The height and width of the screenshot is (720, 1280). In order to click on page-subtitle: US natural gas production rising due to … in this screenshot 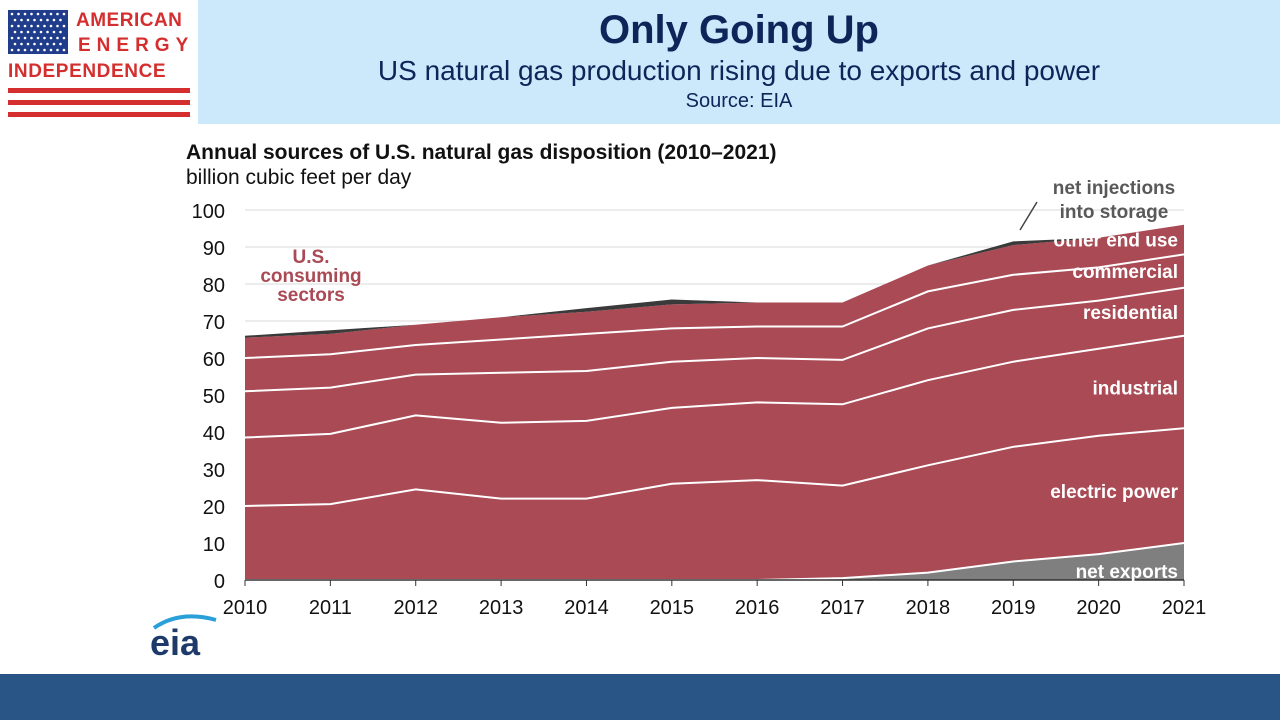, I will do `click(739, 70)`.